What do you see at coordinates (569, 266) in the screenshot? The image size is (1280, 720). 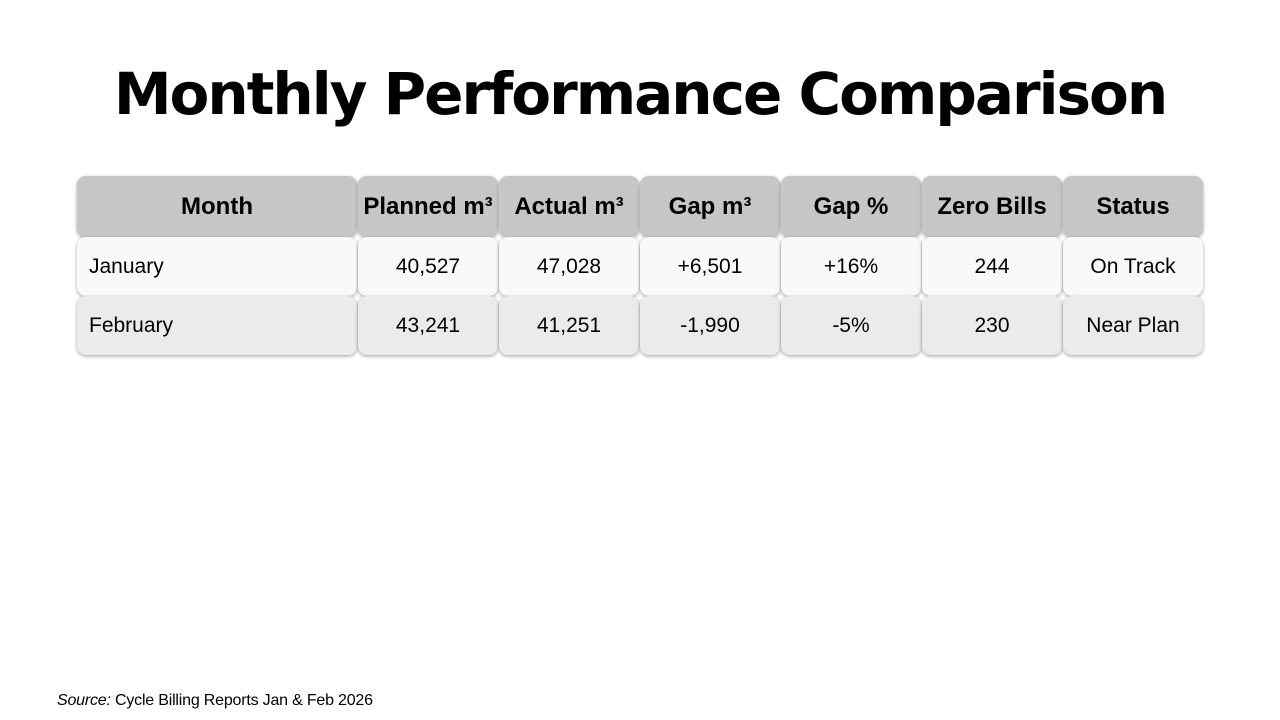 I see `cell-actual: 47,028` at bounding box center [569, 266].